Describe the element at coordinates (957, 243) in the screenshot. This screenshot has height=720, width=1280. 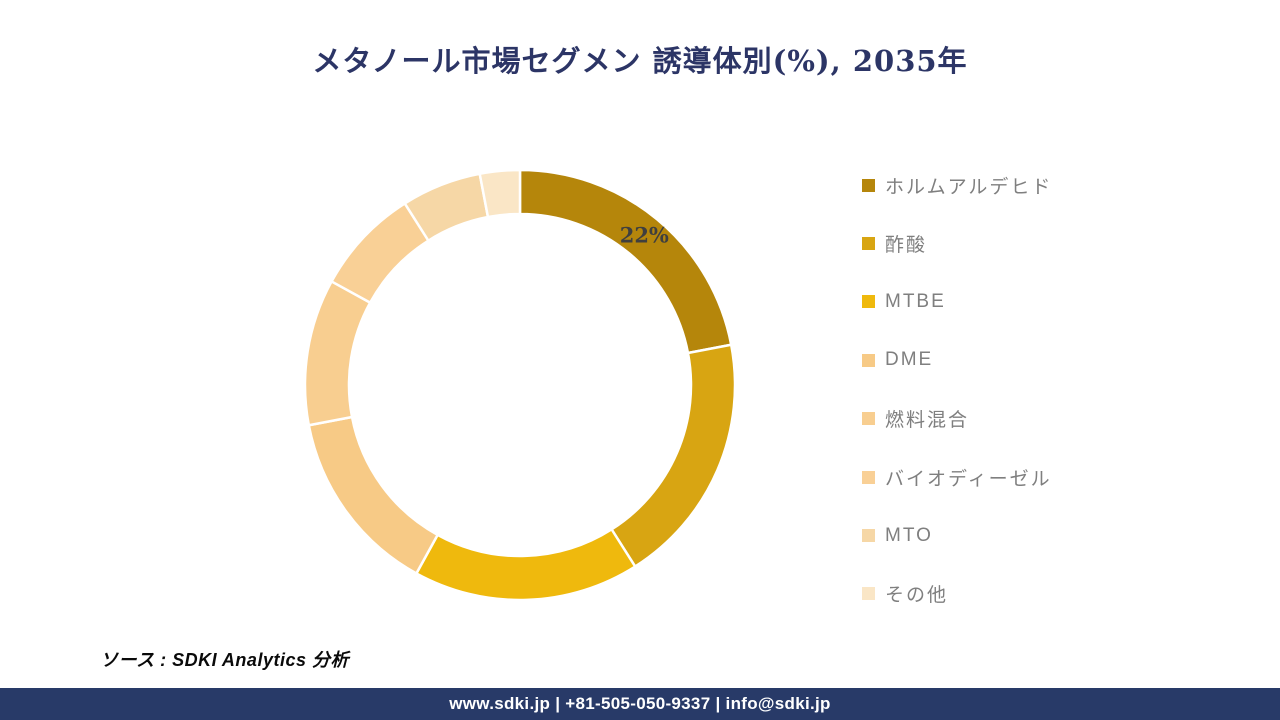
I see `legend-item: 酢酸` at that location.